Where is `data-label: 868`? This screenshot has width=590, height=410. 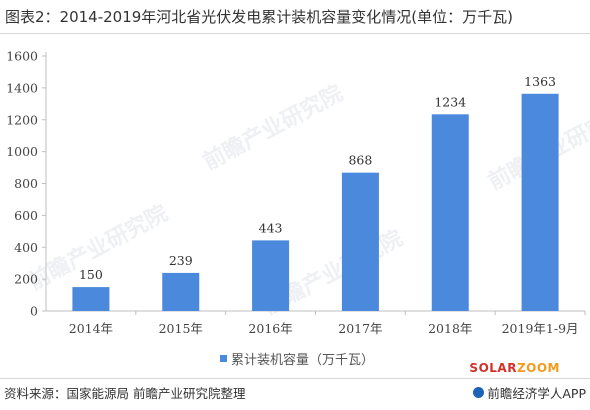 data-label: 868 is located at coordinates (360, 160).